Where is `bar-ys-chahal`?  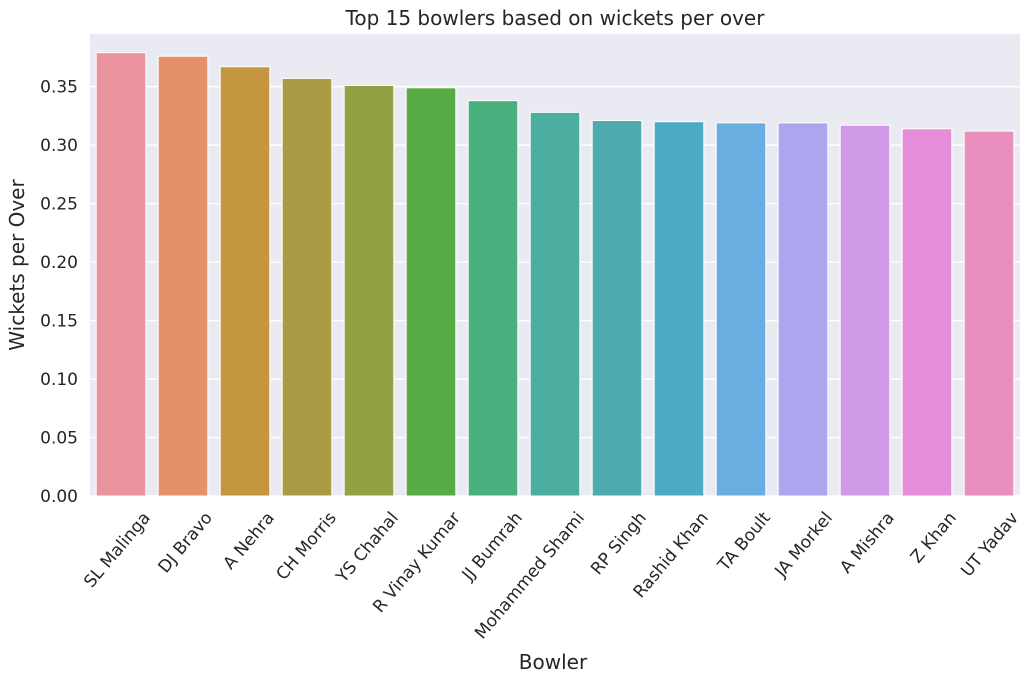
bar-ys-chahal is located at coordinates (369, 290).